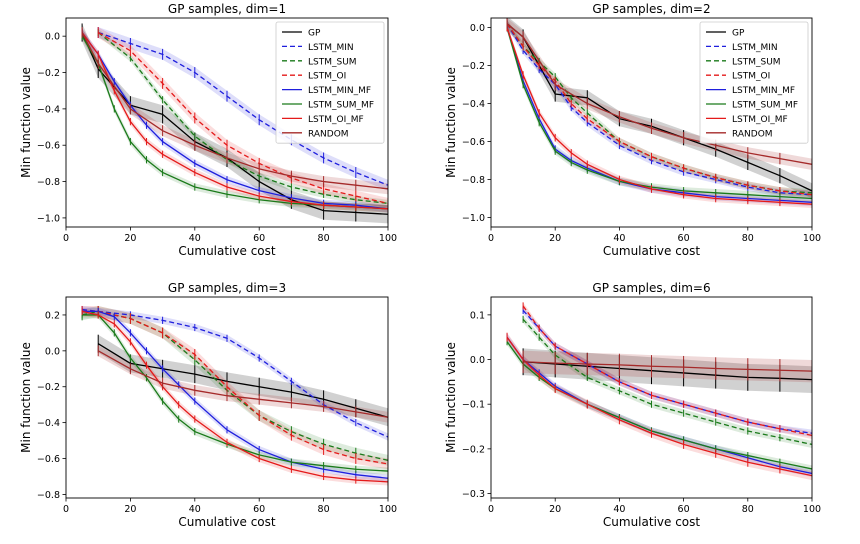 The image size is (860, 544). I want to click on chart-title: GP samples, dim=2, so click(651, 9).